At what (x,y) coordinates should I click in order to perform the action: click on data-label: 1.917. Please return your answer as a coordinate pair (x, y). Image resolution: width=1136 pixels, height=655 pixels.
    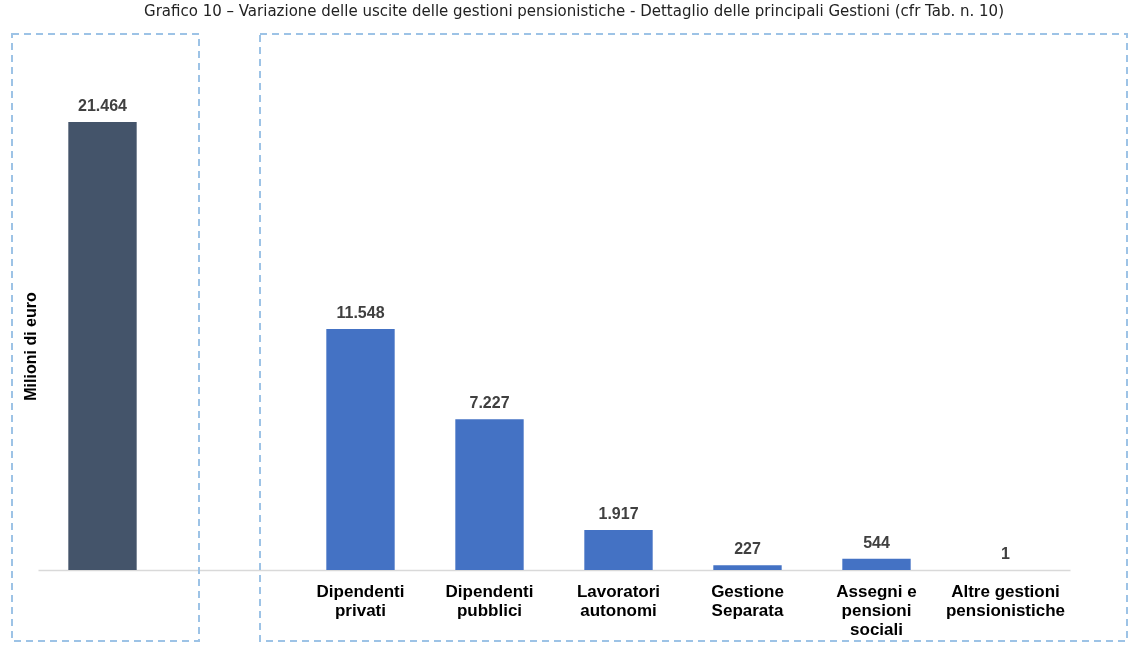
    Looking at the image, I should click on (618, 513).